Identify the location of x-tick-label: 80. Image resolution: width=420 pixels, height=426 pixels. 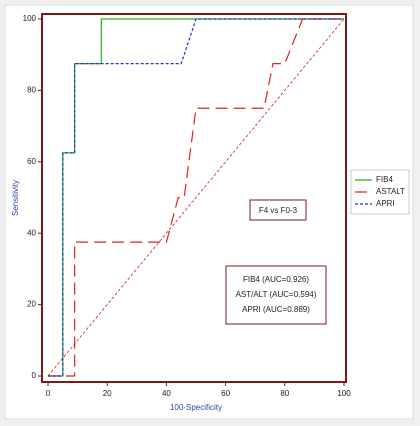
(284, 393).